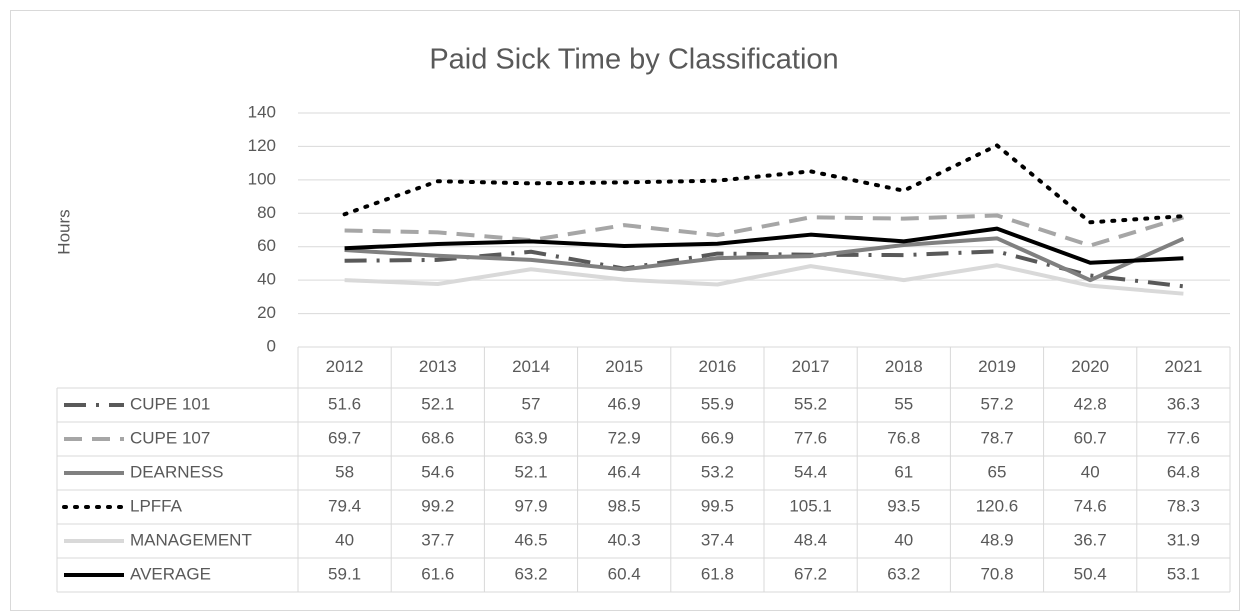 The height and width of the screenshot is (616, 1245). What do you see at coordinates (997, 505) in the screenshot?
I see `data-label: 120.6` at bounding box center [997, 505].